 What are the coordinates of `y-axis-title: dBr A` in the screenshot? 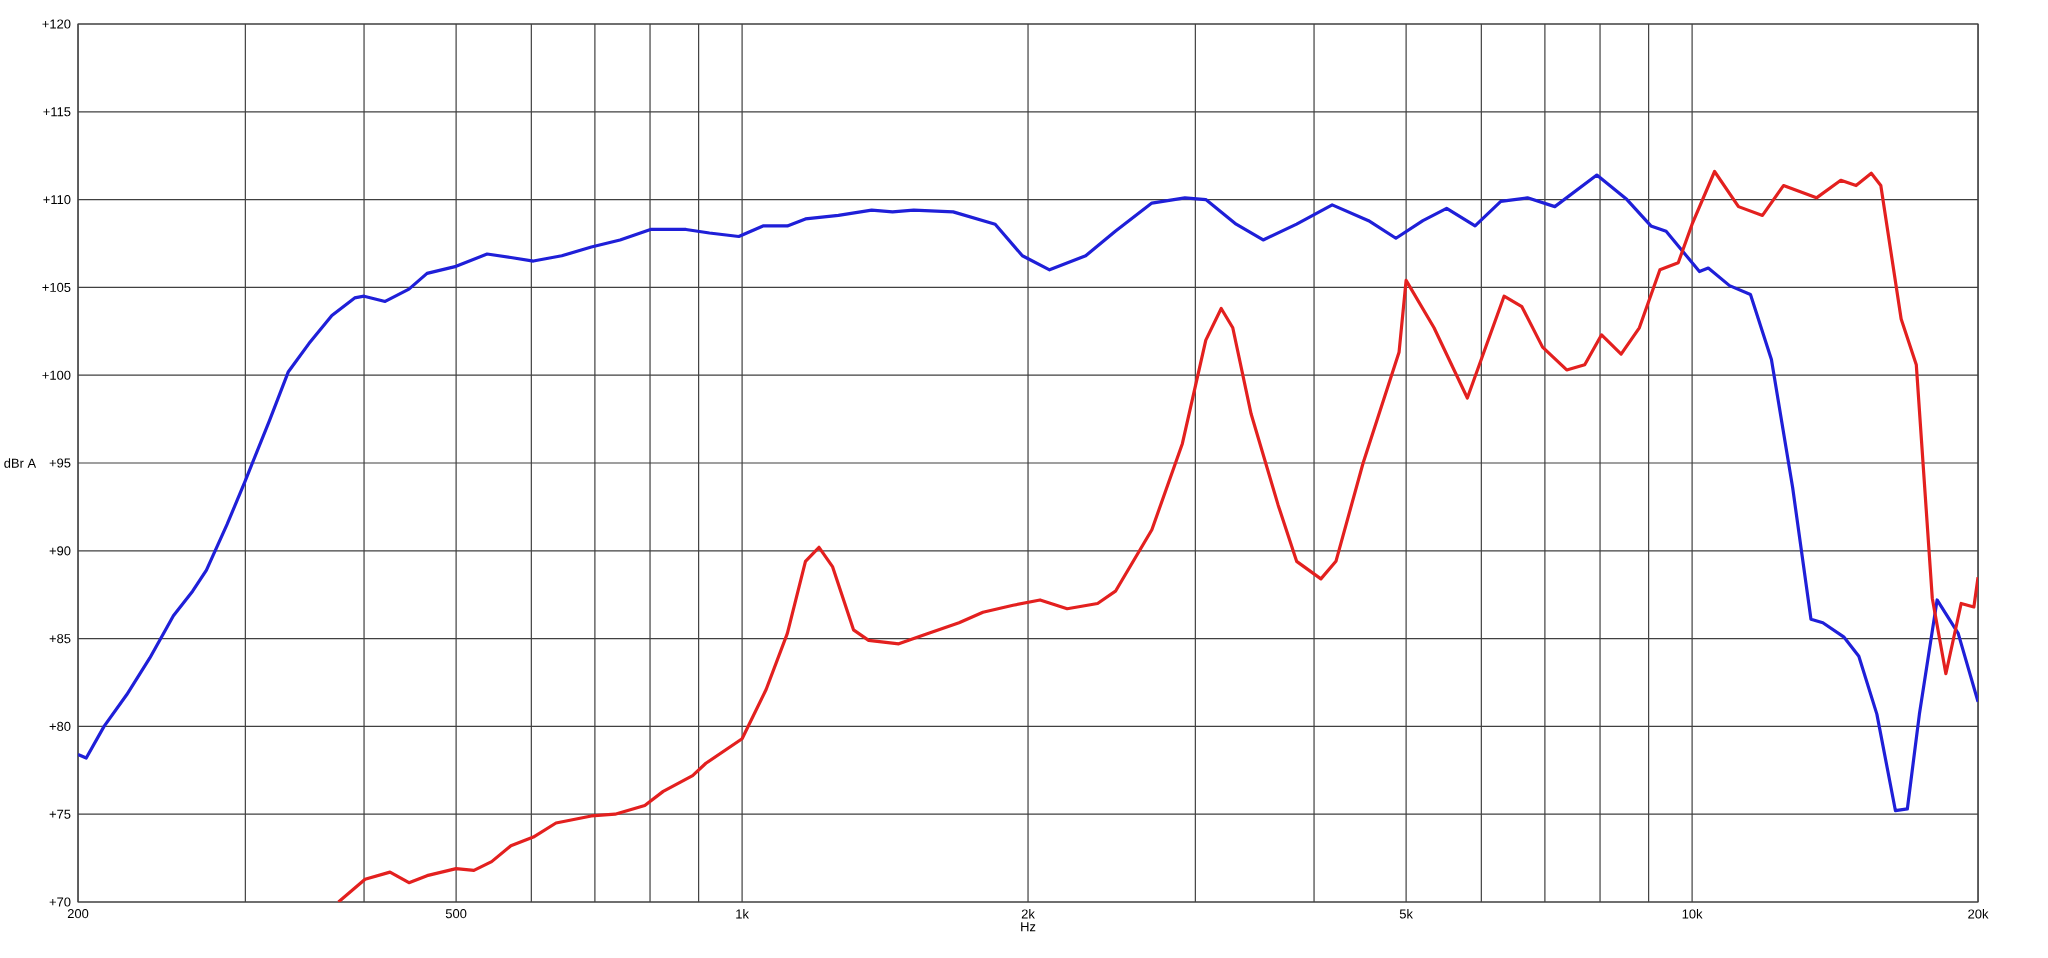 It's located at (20, 463).